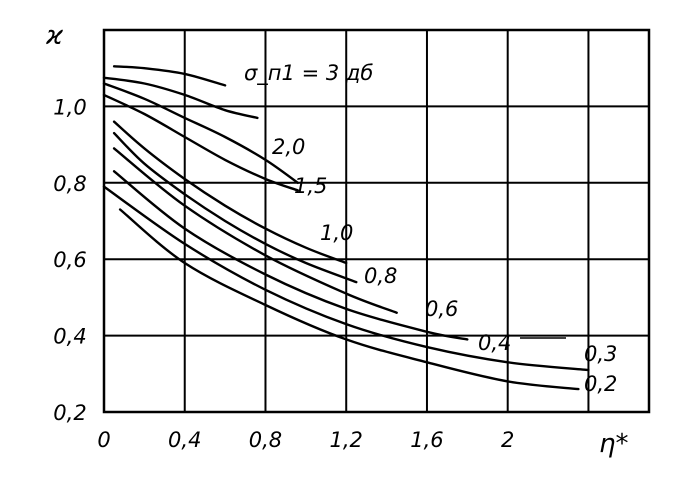  What do you see at coordinates (494, 343) in the screenshot?
I see `series-label: 0,4` at bounding box center [494, 343].